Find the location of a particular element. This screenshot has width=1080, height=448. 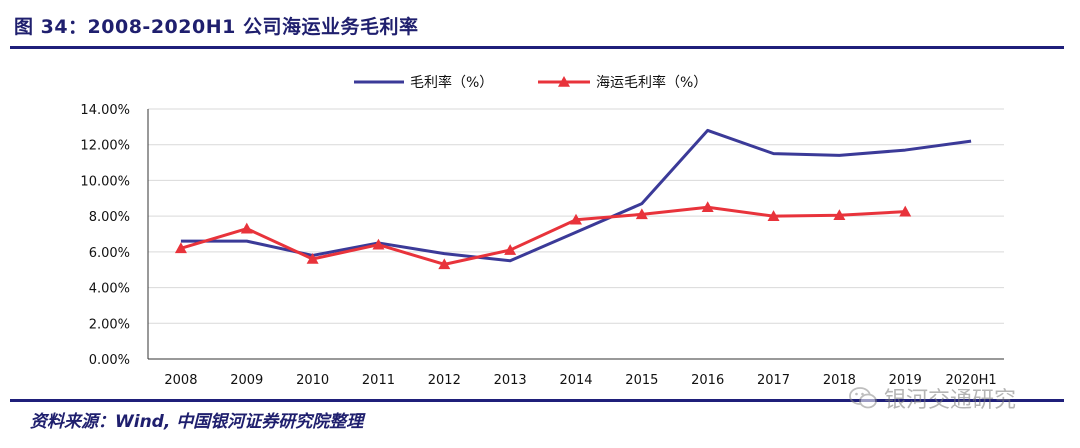

legend-label-1: 毛利率（%） is located at coordinates (451, 82).